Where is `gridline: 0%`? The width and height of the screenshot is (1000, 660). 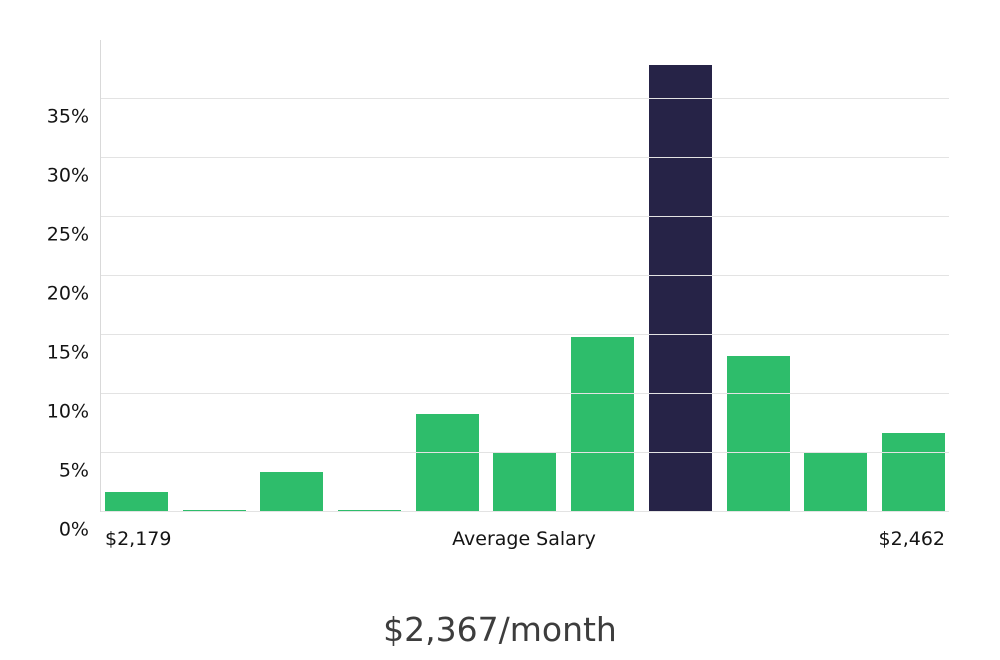 gridline: 0% is located at coordinates (504, 525).